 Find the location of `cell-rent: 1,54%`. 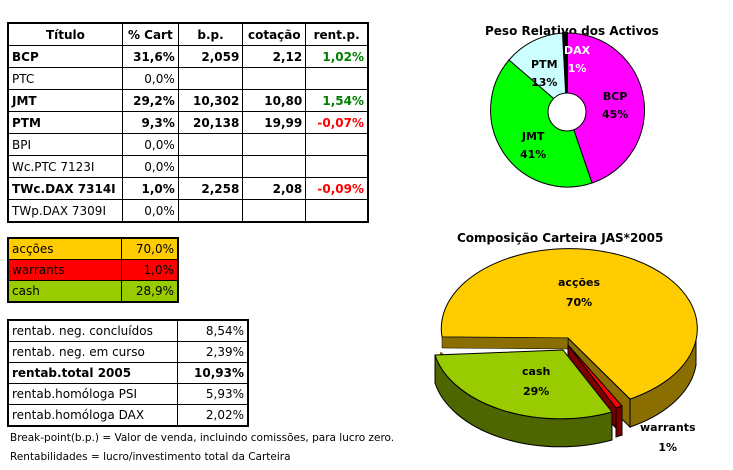

cell-rent: 1,54% is located at coordinates (336, 100).